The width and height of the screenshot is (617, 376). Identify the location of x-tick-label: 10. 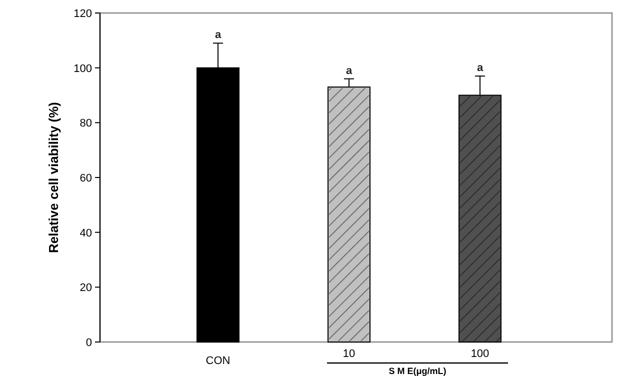
(349, 354).